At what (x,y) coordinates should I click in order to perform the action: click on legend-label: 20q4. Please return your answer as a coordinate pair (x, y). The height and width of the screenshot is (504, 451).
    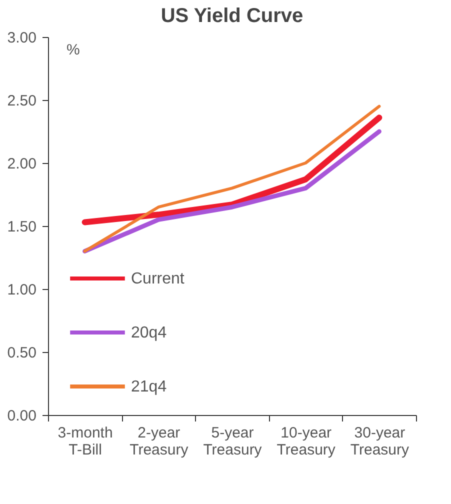
    Looking at the image, I should click on (149, 333).